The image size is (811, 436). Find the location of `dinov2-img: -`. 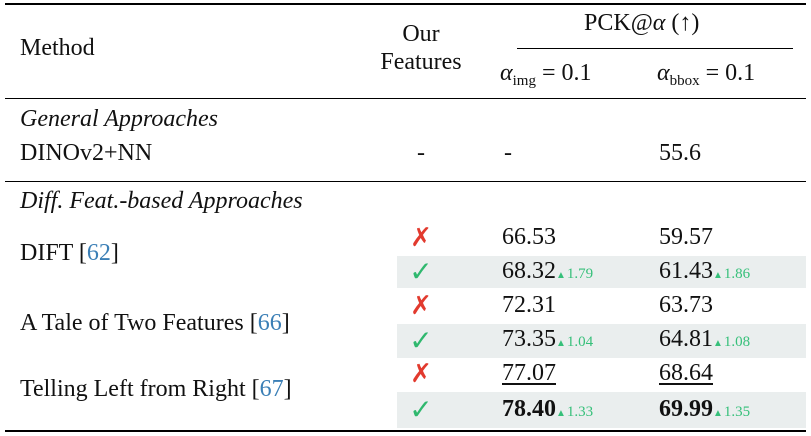

dinov2-img: - is located at coordinates (508, 153).